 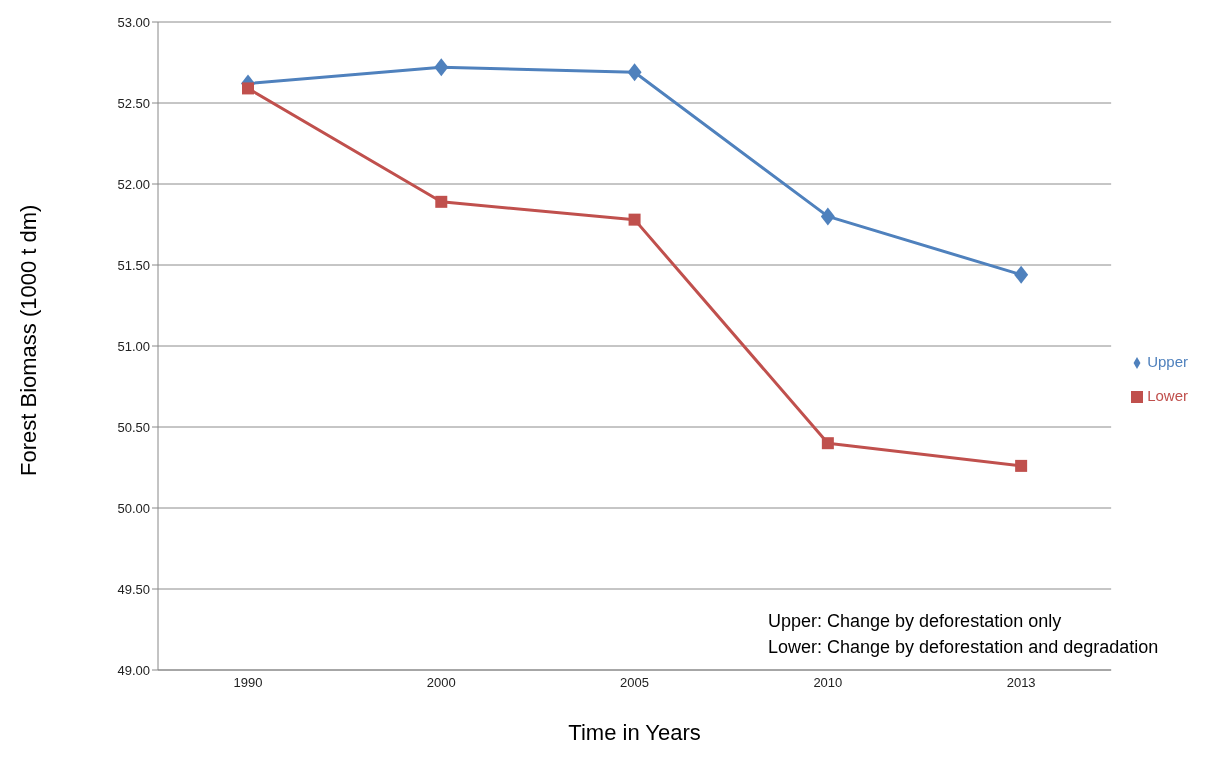 I want to click on y-tick-label: 52.00, so click(x=133, y=184).